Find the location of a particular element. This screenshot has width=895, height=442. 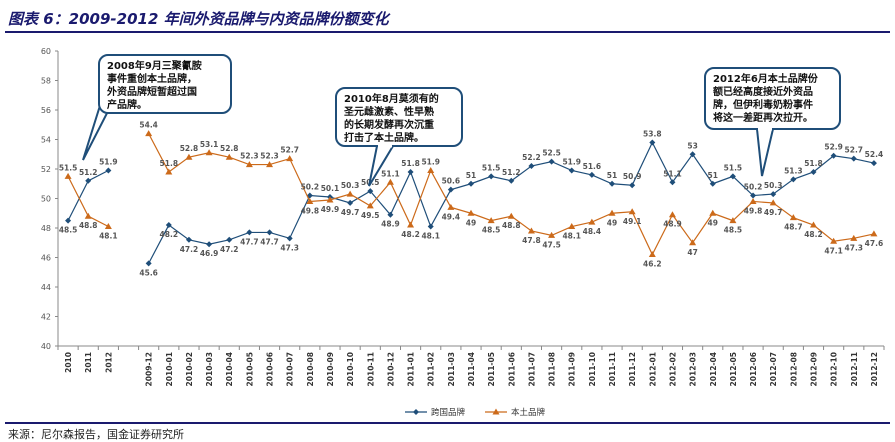

x-tick-label: 2011-09 is located at coordinates (572, 369).